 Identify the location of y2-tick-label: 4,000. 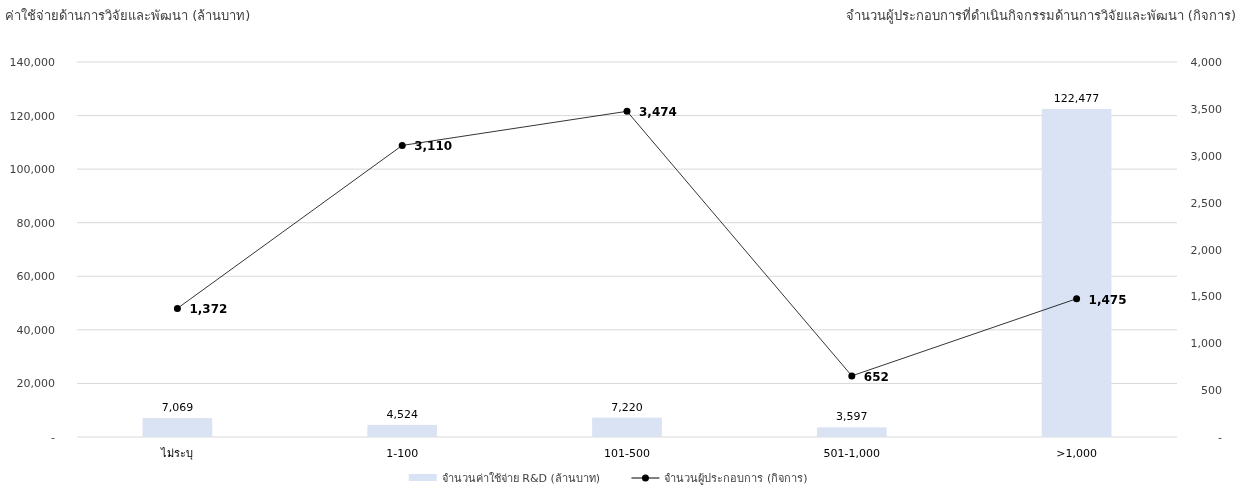
(1206, 62).